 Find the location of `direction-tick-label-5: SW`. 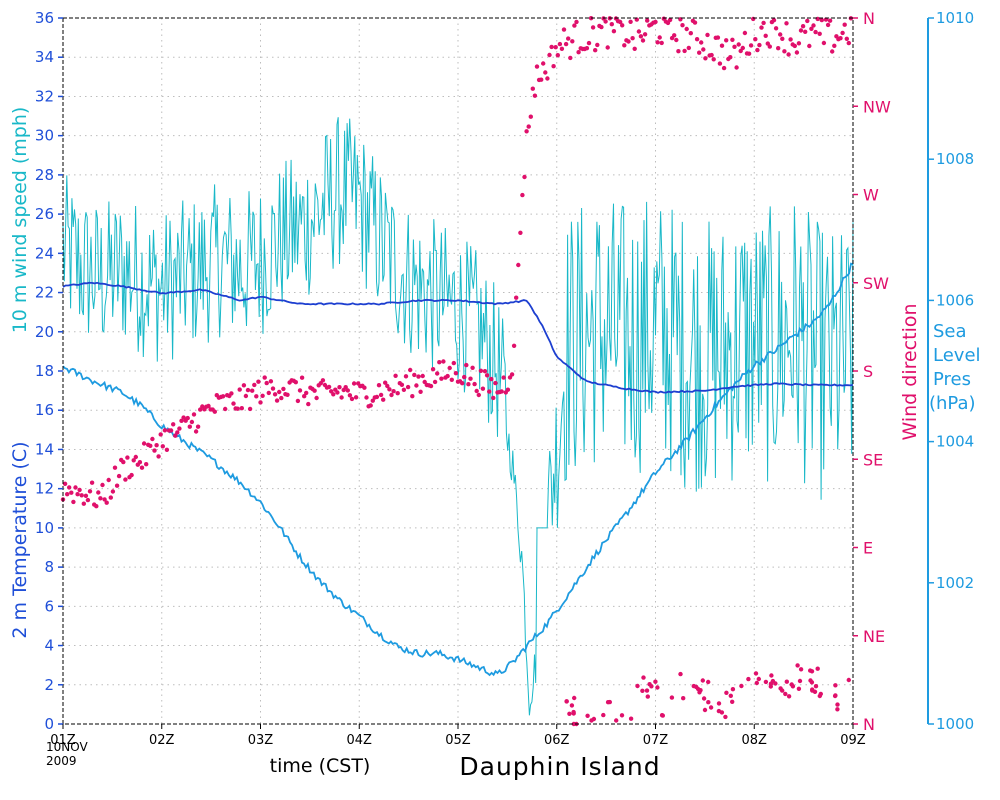

direction-tick-label-5: SW is located at coordinates (876, 283).